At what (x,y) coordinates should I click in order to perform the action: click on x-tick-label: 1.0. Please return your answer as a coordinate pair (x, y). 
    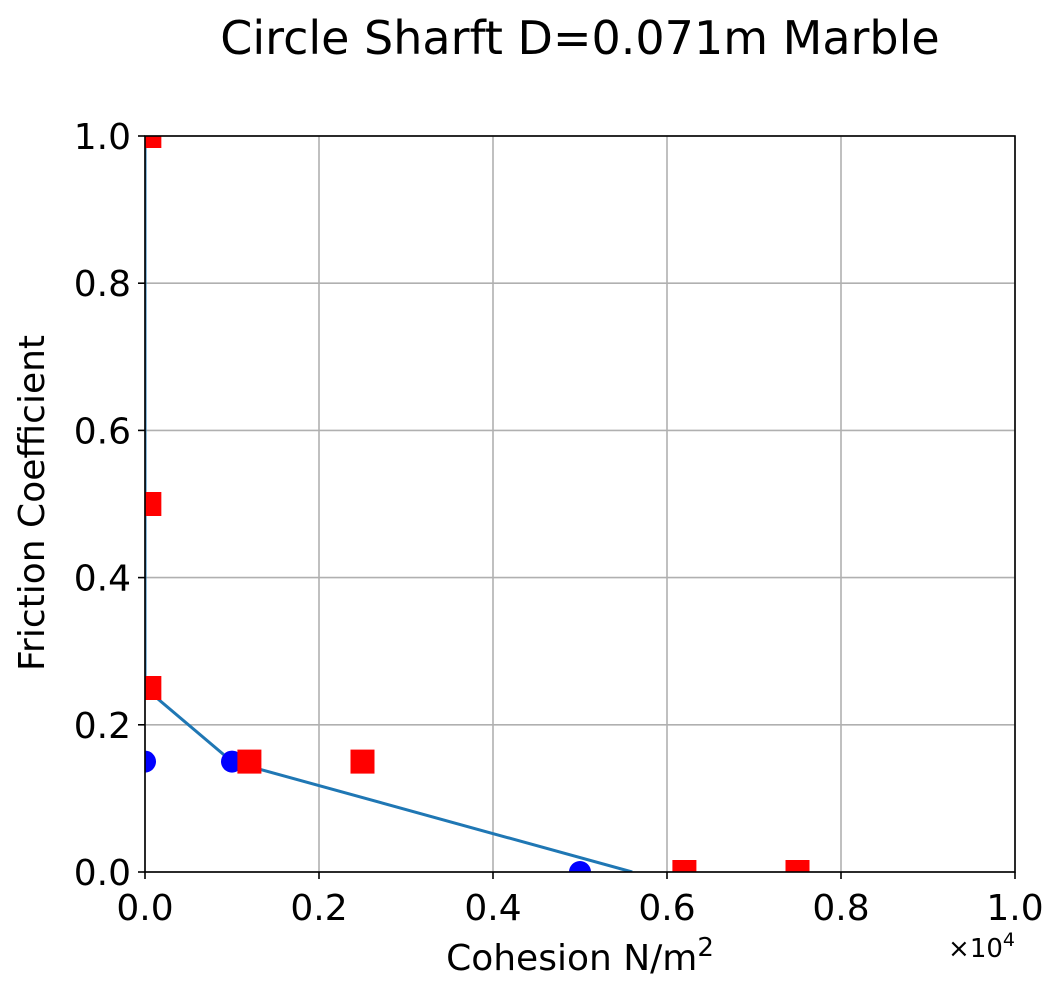
    Looking at the image, I should click on (1014, 908).